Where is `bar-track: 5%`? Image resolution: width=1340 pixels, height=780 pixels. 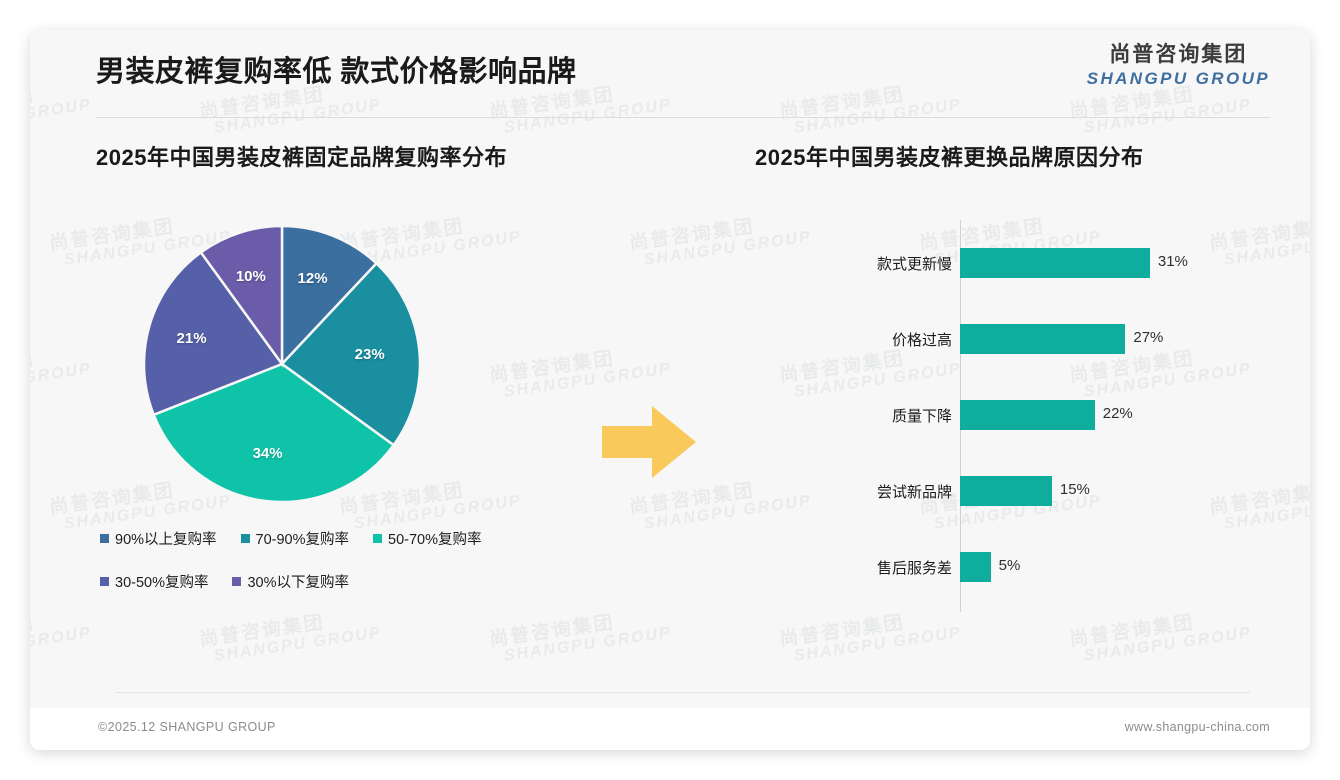 bar-track: 5% is located at coordinates (1105, 567).